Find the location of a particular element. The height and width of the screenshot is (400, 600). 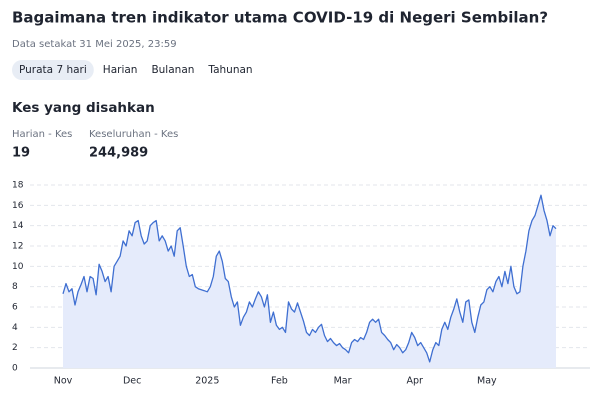

tab-label: Harian is located at coordinates (120, 70).